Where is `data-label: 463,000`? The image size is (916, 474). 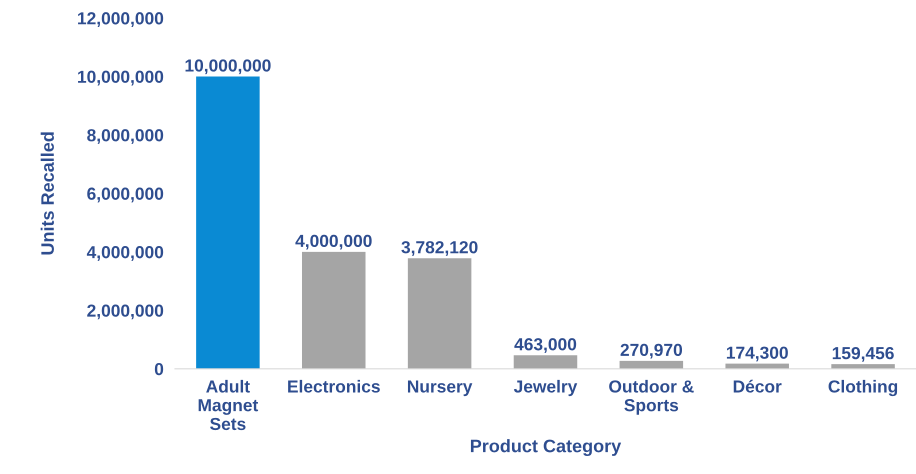 data-label: 463,000 is located at coordinates (545, 345).